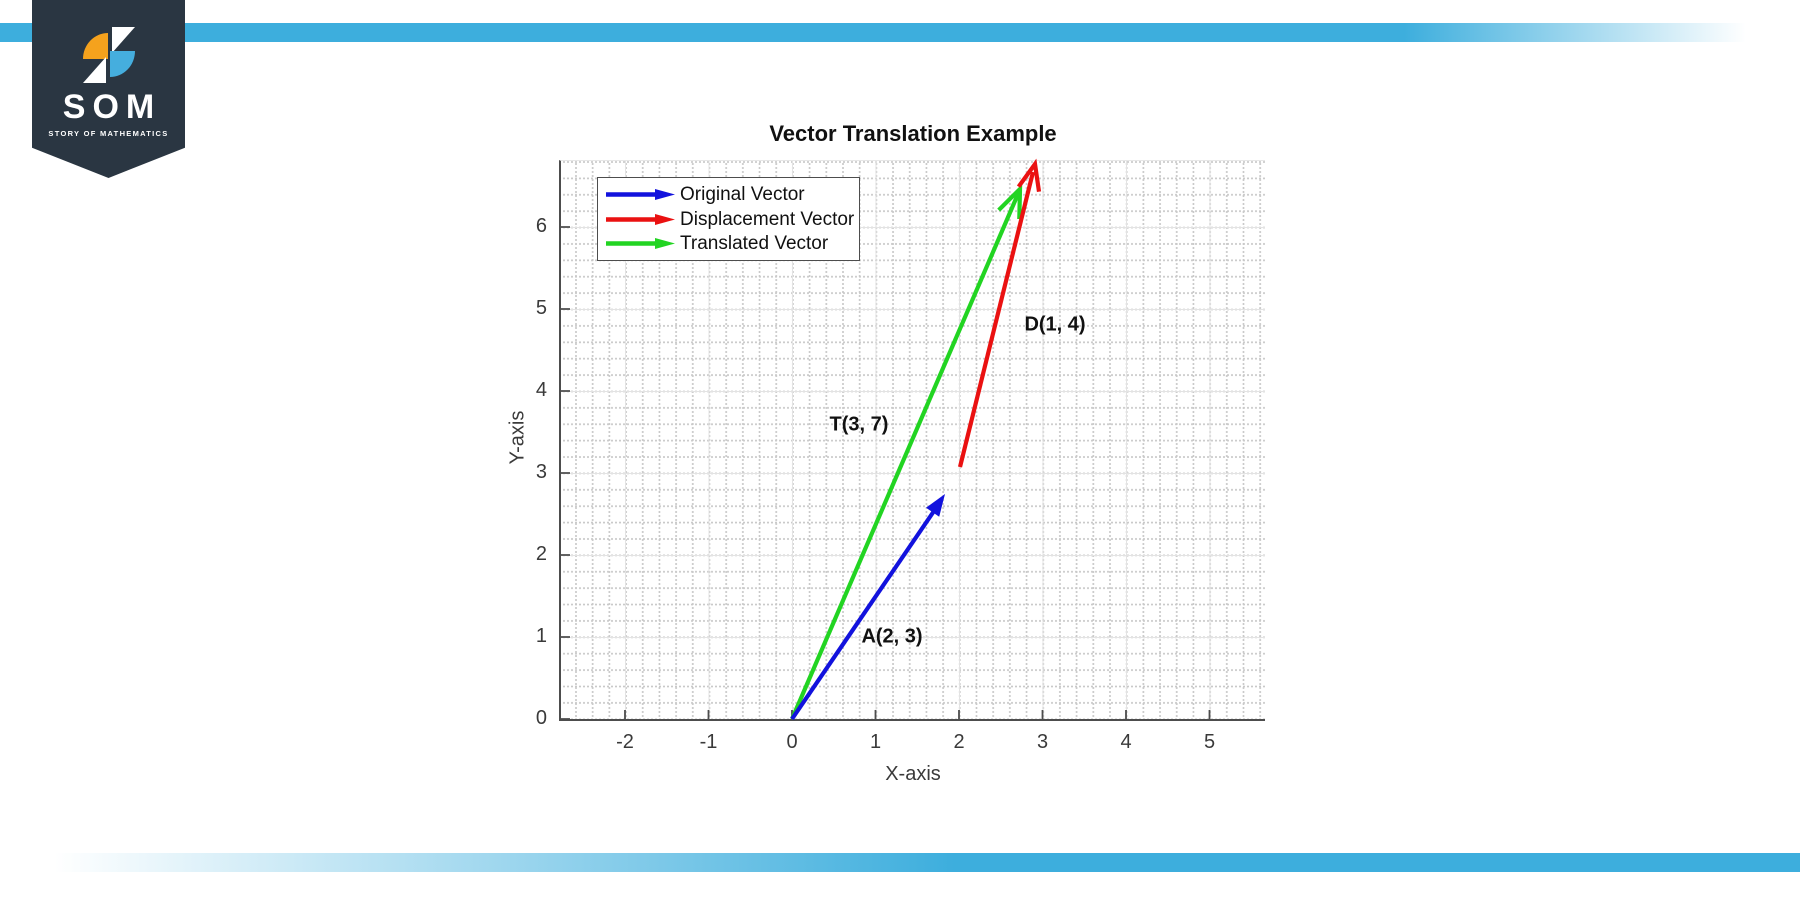  What do you see at coordinates (541, 636) in the screenshot?
I see `y-tick-label: 1` at bounding box center [541, 636].